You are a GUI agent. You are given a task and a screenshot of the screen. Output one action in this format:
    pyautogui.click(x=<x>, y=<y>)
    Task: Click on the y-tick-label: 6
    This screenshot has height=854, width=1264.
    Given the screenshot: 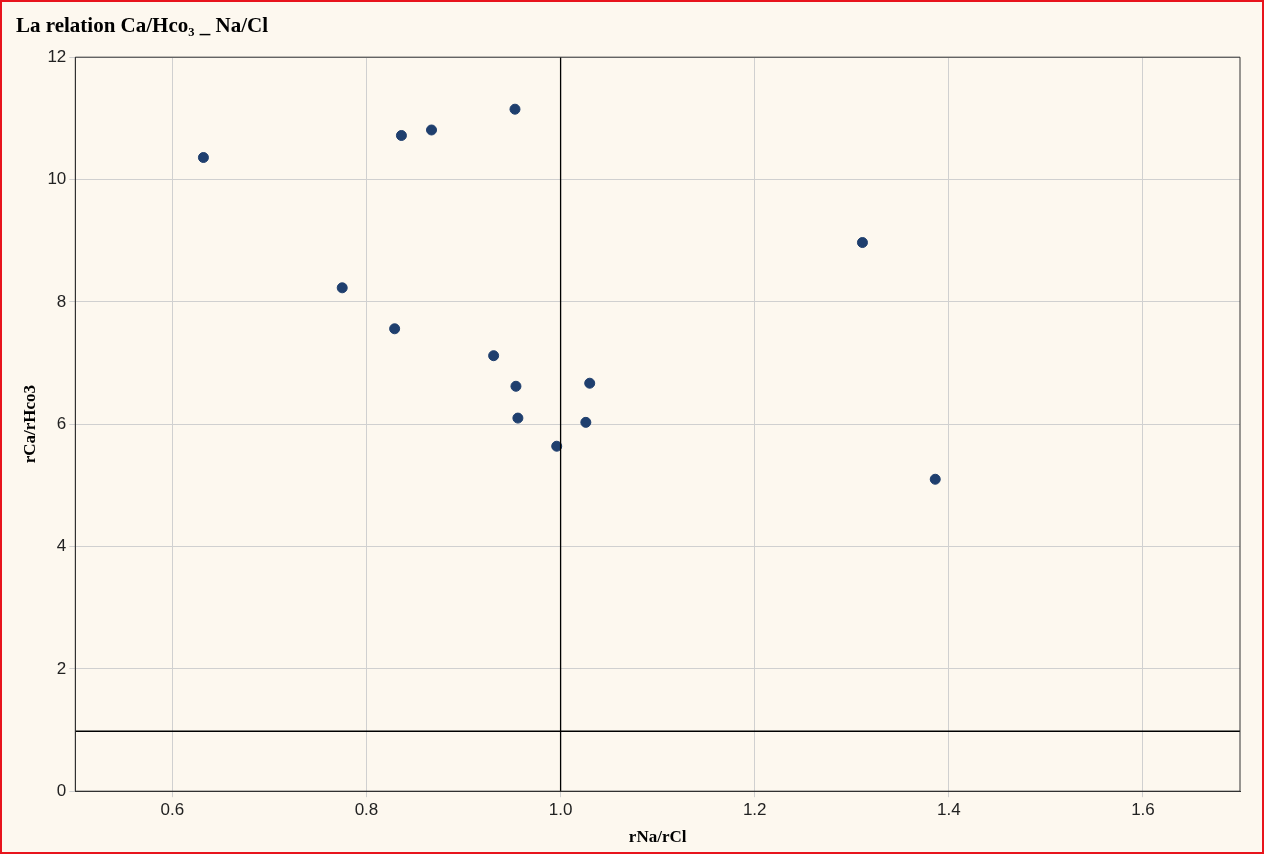 What is the action you would take?
    pyautogui.click(x=61, y=423)
    